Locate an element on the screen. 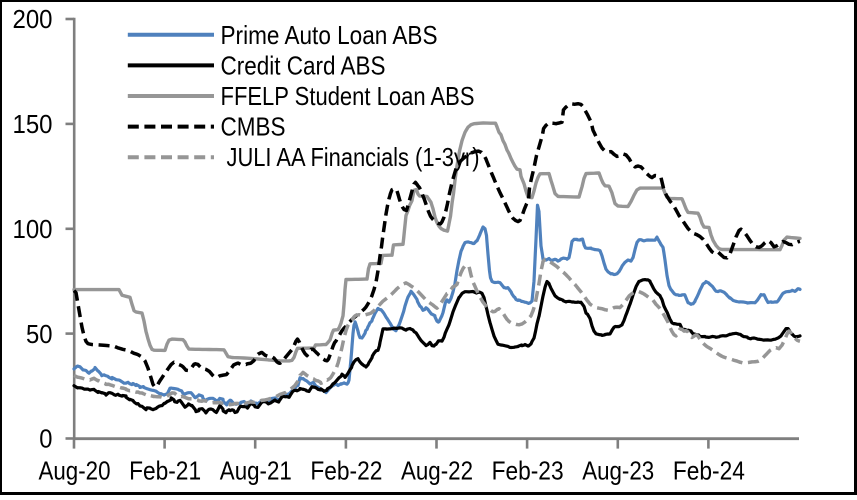 This screenshot has width=857, height=500. svg-text: 200 is located at coordinates (33, 19).